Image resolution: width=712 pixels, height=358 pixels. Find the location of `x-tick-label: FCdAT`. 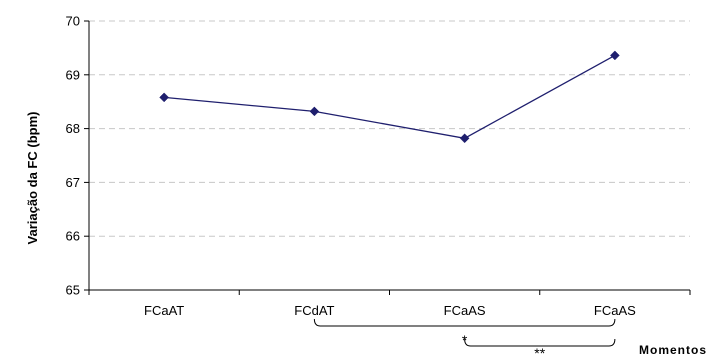

x-tick-label: FCdAT is located at coordinates (314, 310).